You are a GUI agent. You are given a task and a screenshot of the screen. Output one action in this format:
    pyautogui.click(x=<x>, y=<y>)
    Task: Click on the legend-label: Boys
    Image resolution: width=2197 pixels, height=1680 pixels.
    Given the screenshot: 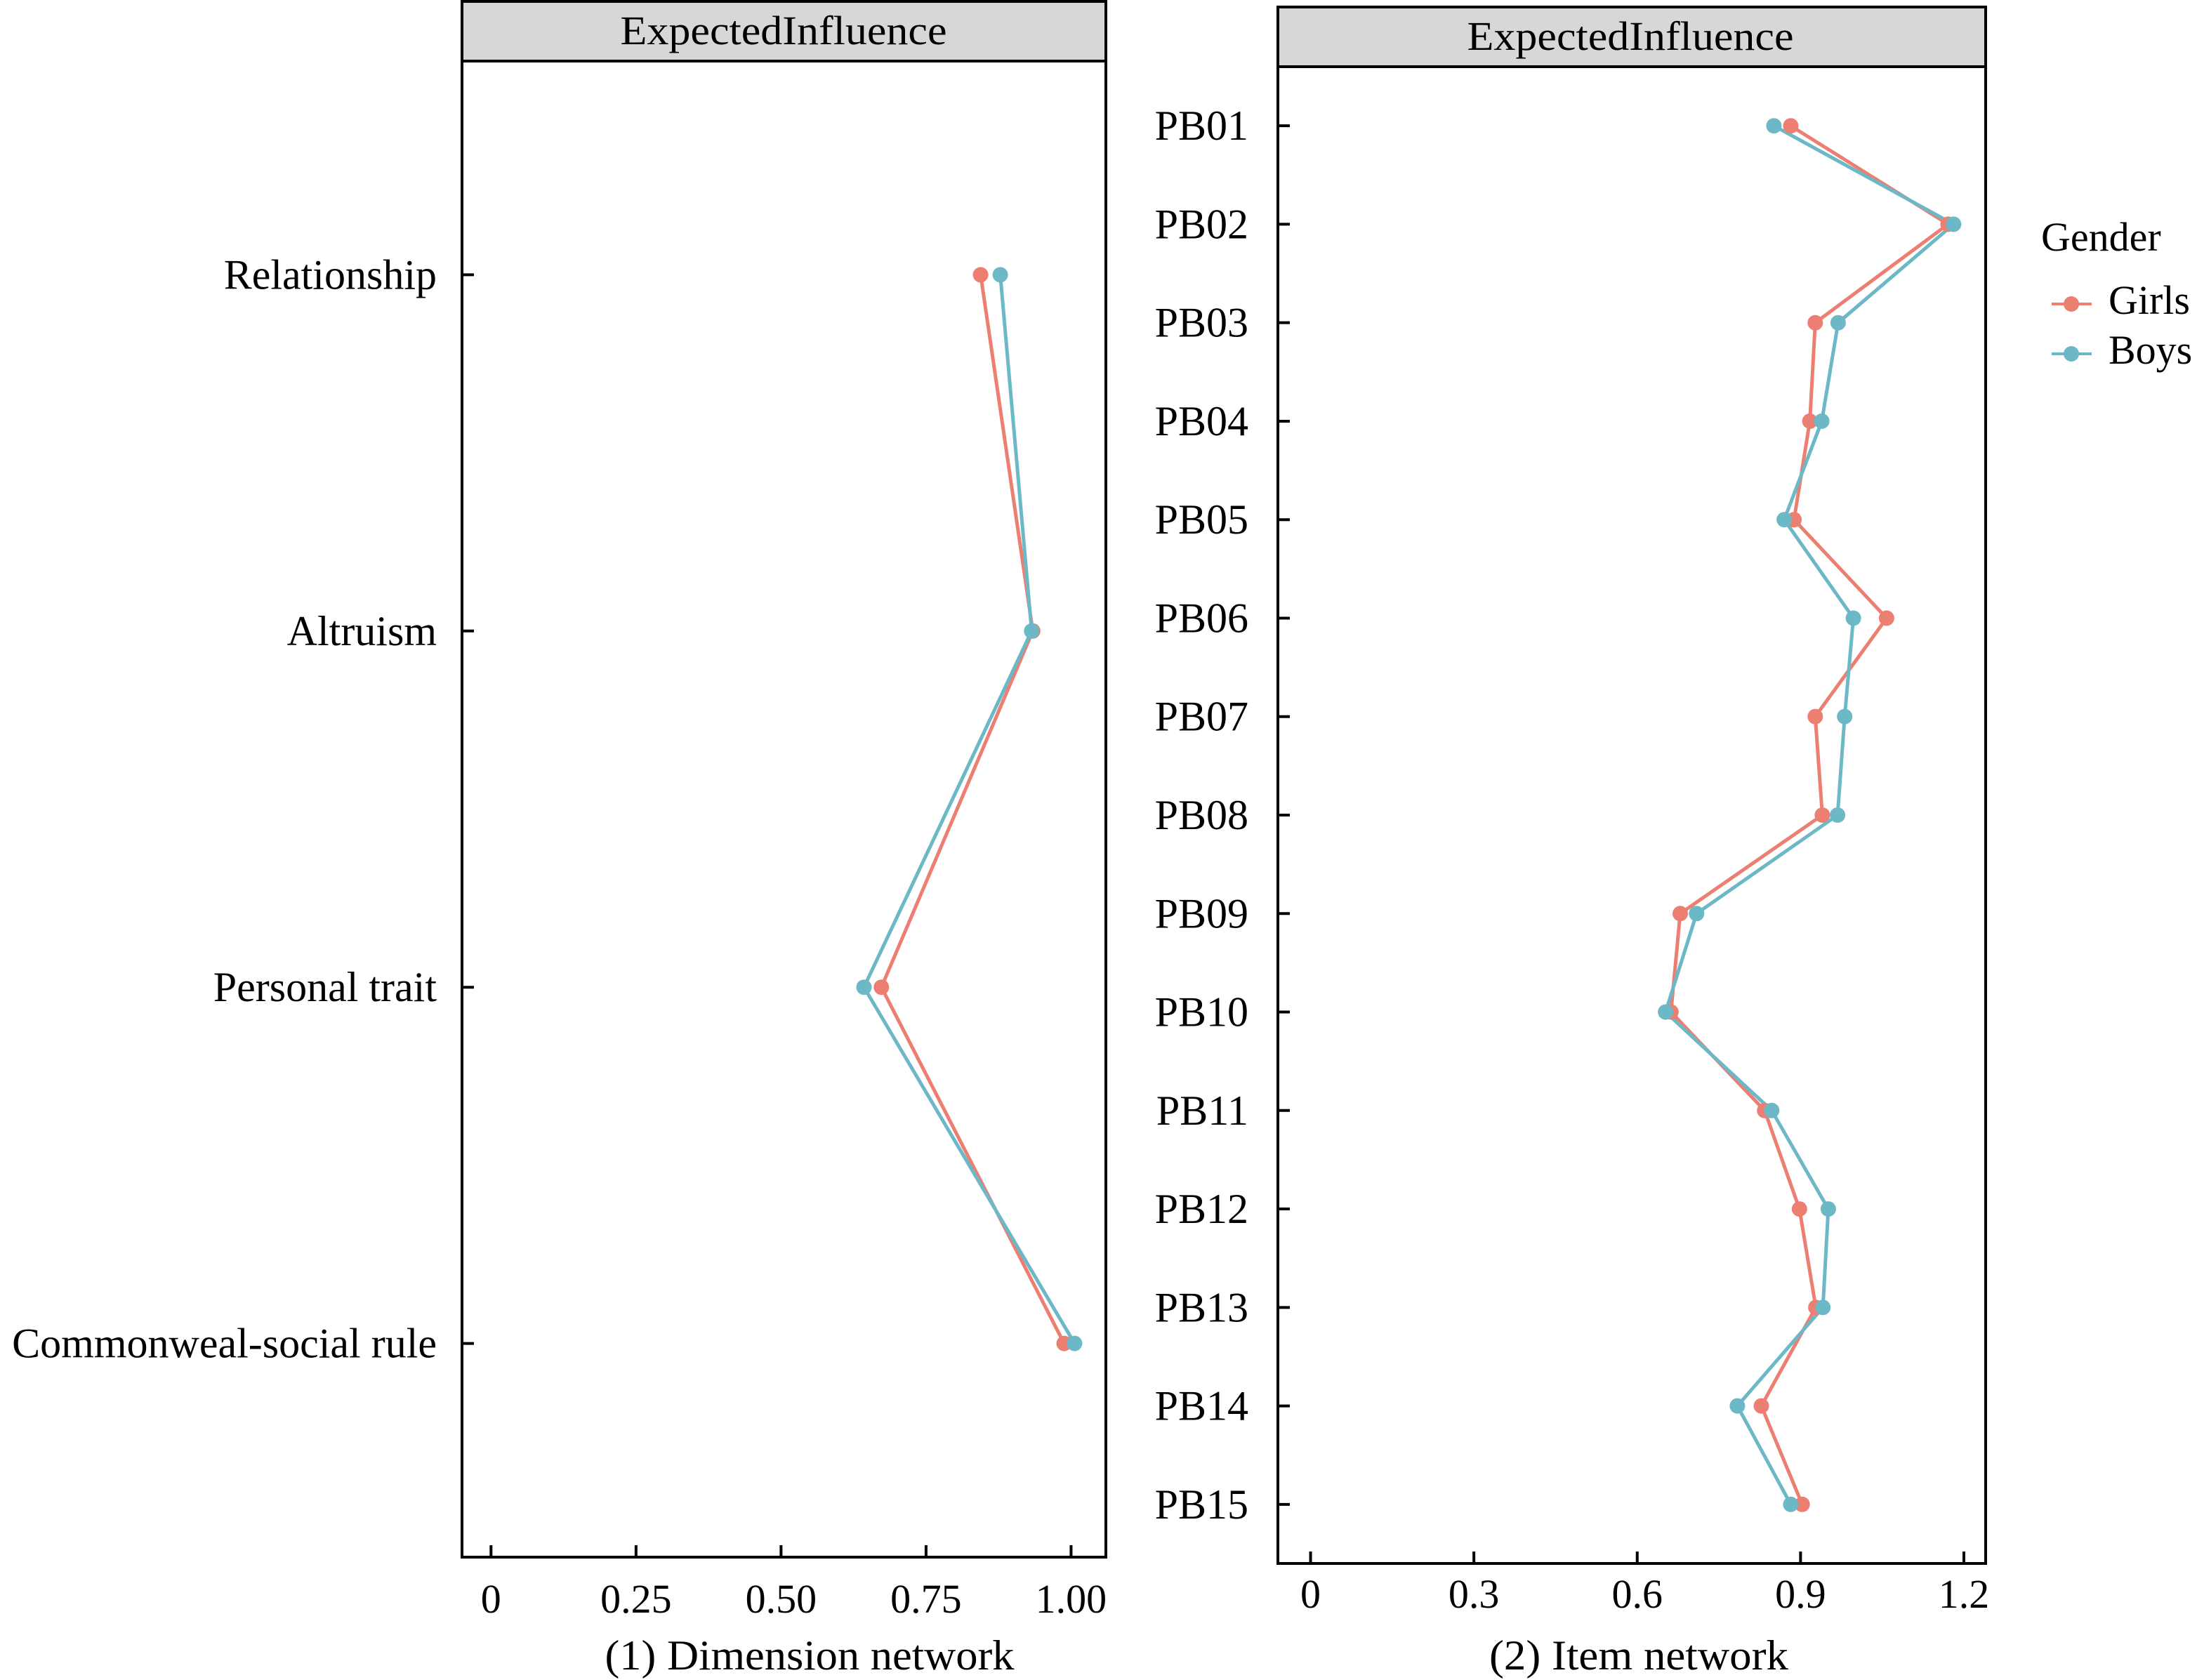 What is the action you would take?
    pyautogui.click(x=2150, y=350)
    